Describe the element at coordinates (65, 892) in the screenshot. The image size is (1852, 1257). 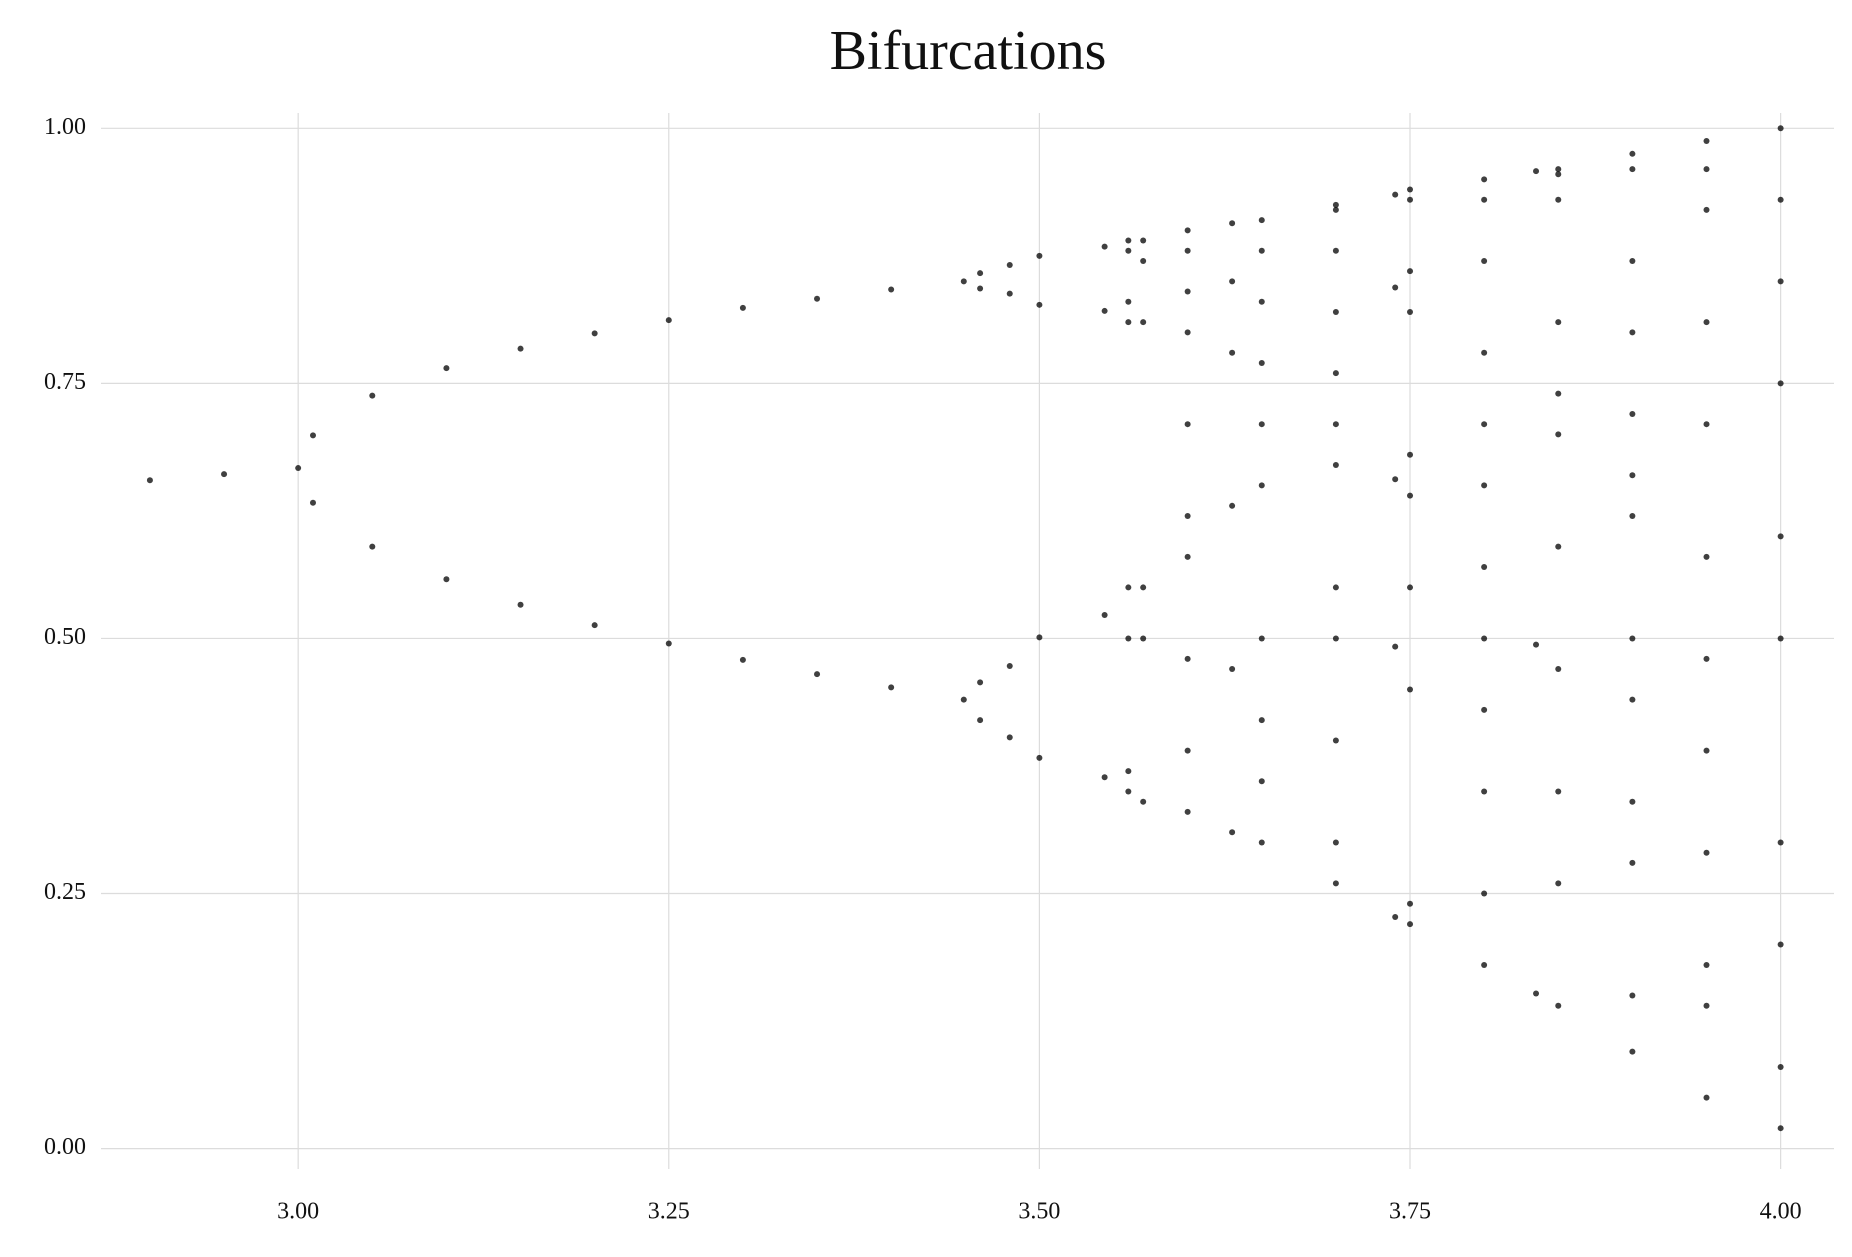
I see `y-tick-label: 0.25` at that location.